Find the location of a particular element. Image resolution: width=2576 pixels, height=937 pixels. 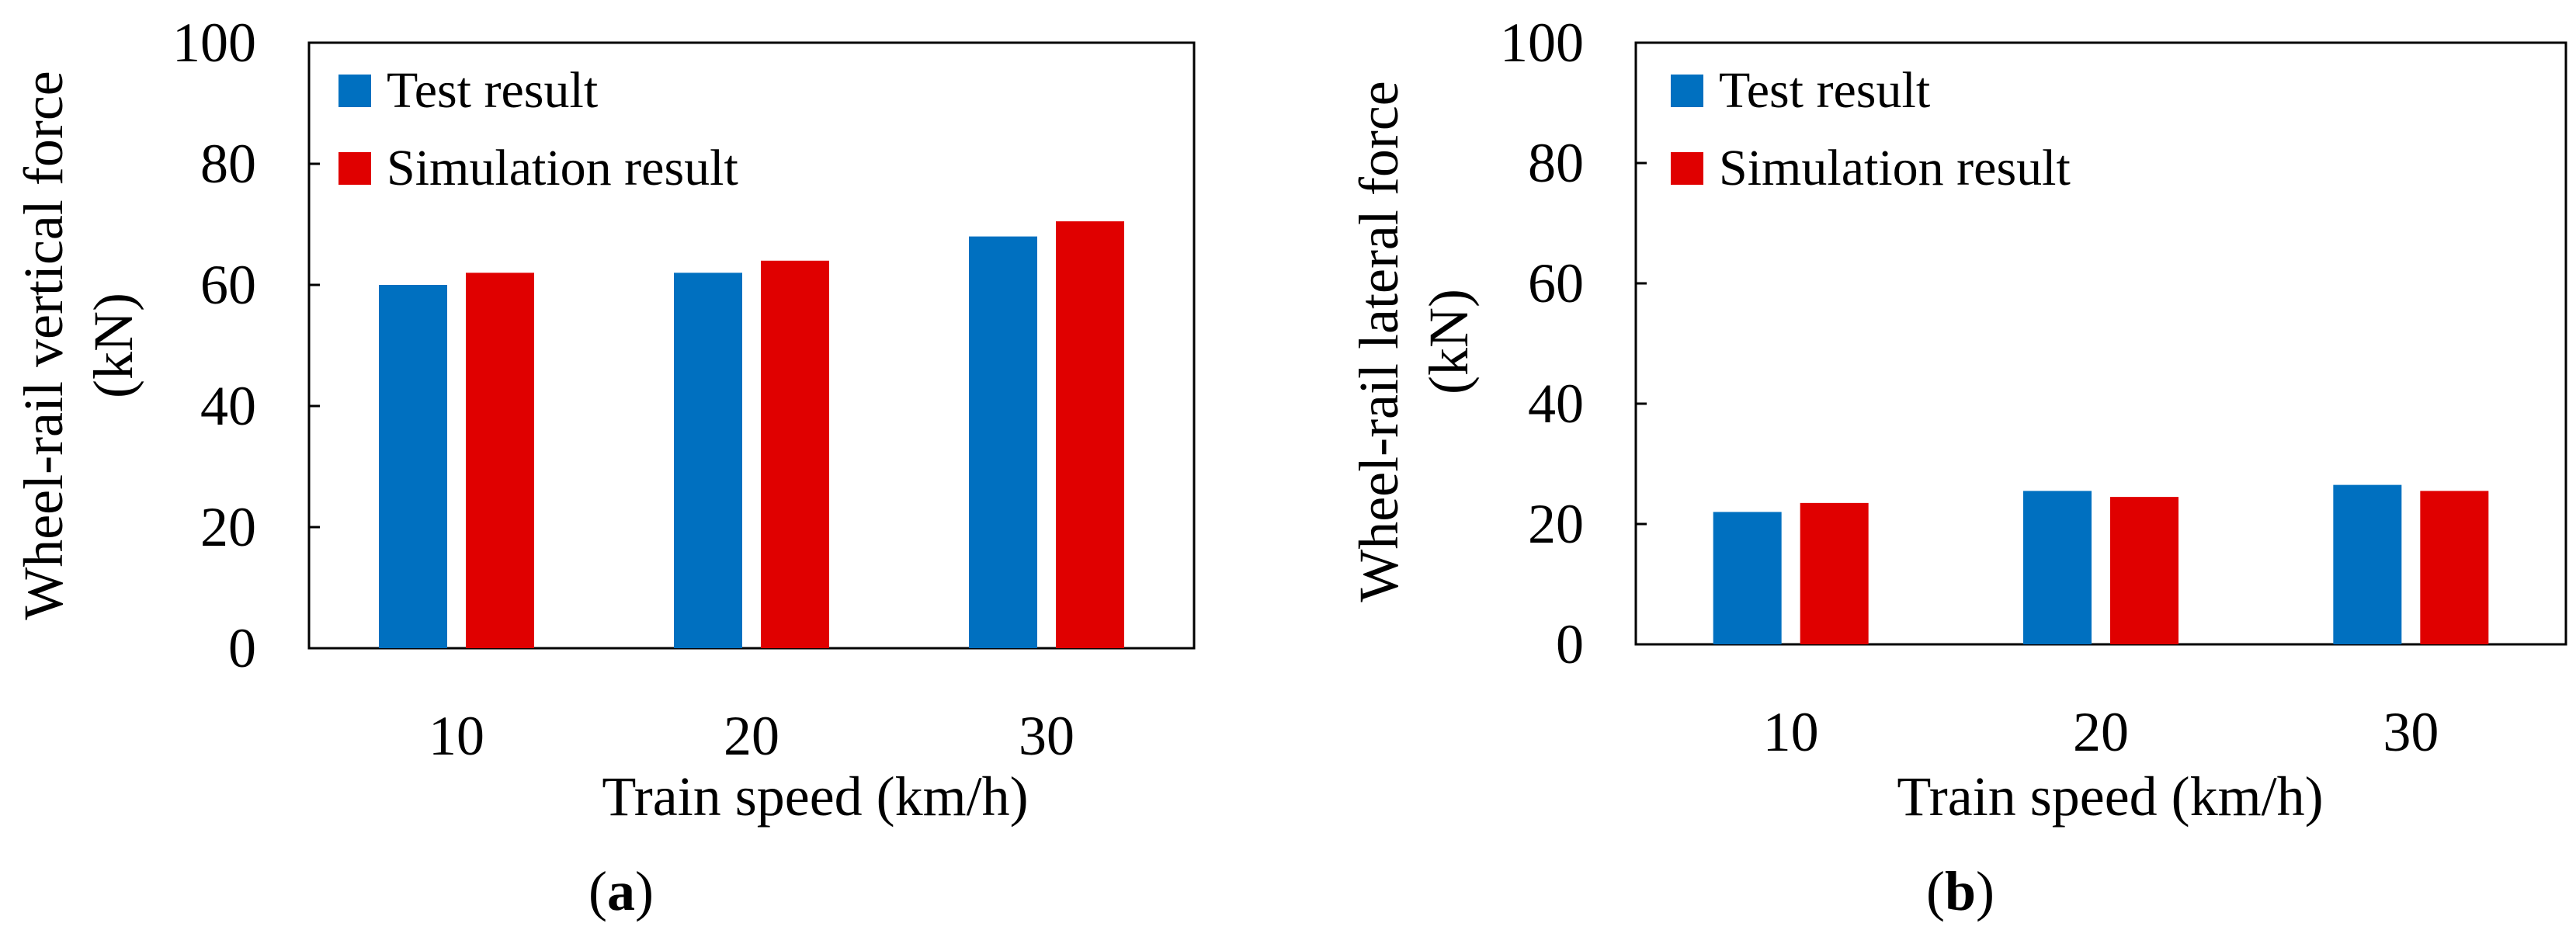

y-axis-label: Wheel-rail vertical force is located at coordinates (43, 345).